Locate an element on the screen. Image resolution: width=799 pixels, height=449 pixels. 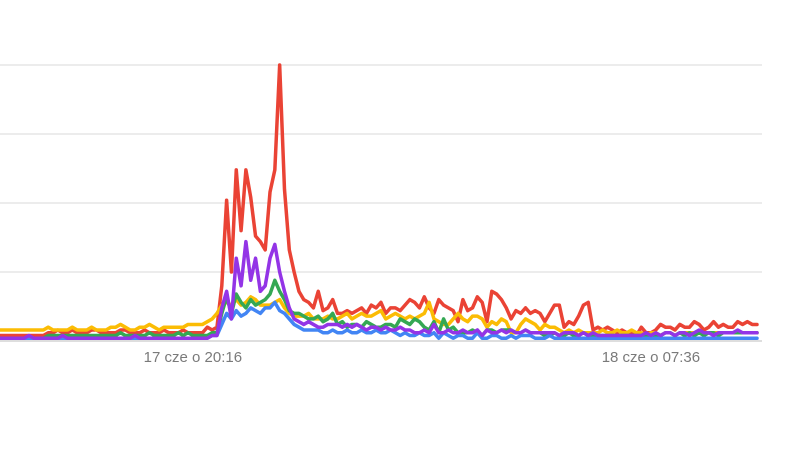
x-tick-label-1: 17 cze o 20:16 is located at coordinates (193, 357).